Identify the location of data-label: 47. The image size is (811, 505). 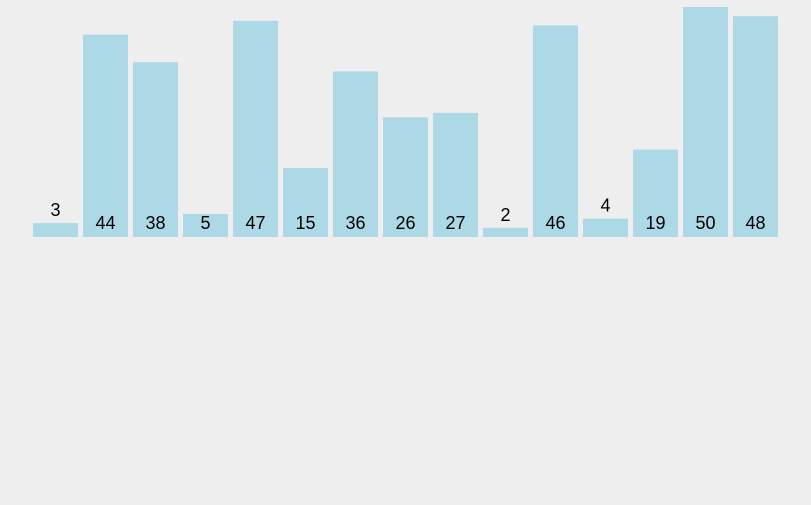
(255, 223).